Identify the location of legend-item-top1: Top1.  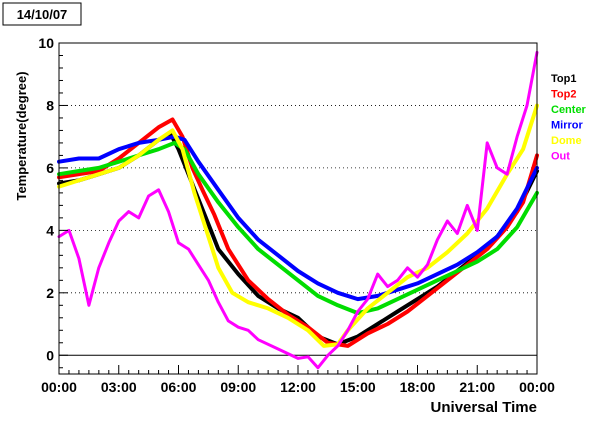
(563, 79).